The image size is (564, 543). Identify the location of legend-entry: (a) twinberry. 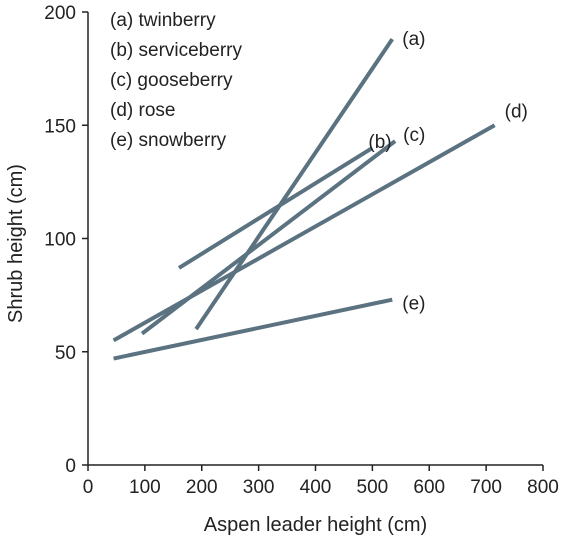
(163, 20).